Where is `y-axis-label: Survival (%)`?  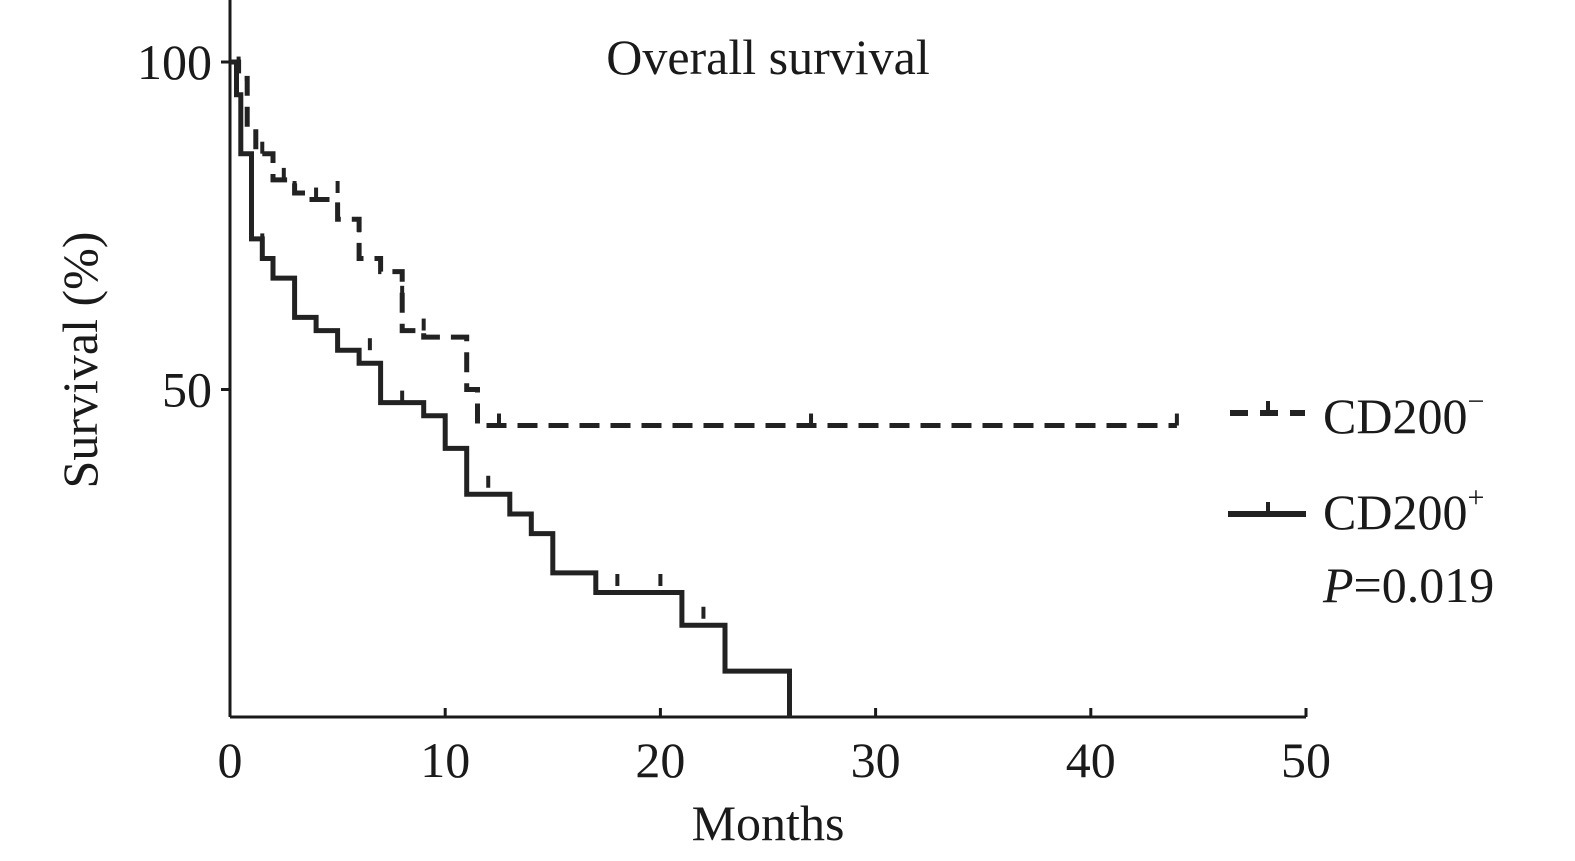 y-axis-label: Survival (%) is located at coordinates (80, 360).